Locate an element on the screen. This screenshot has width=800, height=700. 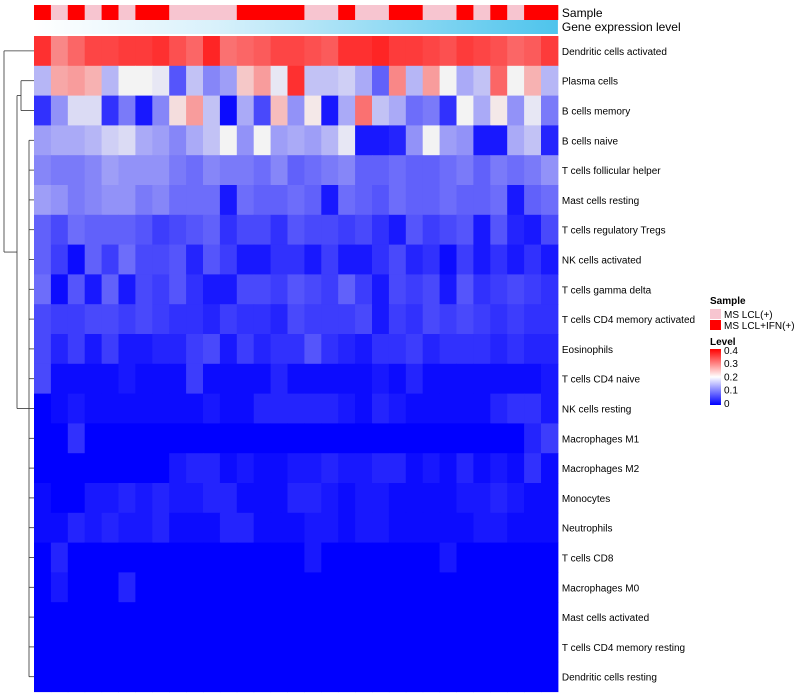
row-label: Macrophages M0 is located at coordinates (601, 588).